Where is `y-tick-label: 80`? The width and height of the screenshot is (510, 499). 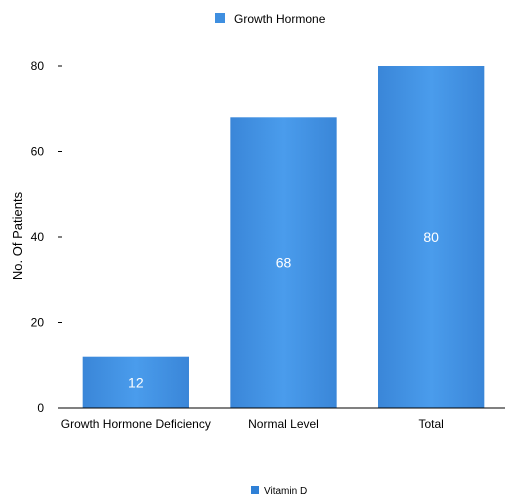
y-tick-label: 80 is located at coordinates (38, 66).